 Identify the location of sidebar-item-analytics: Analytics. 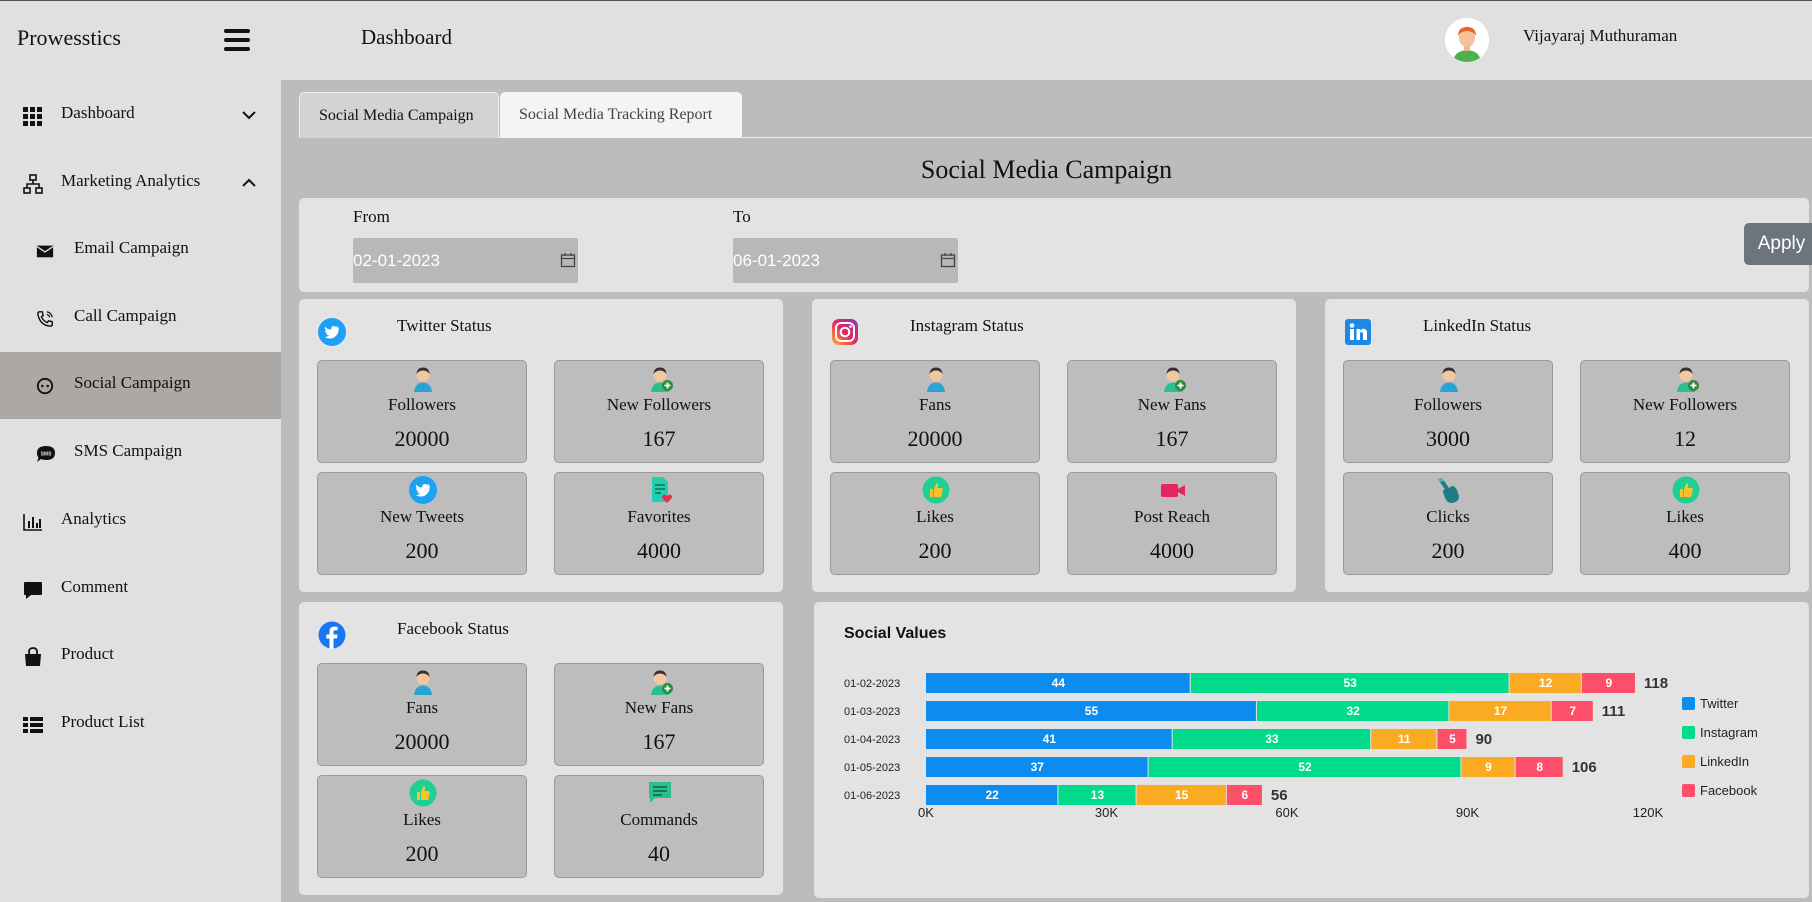
(140, 521).